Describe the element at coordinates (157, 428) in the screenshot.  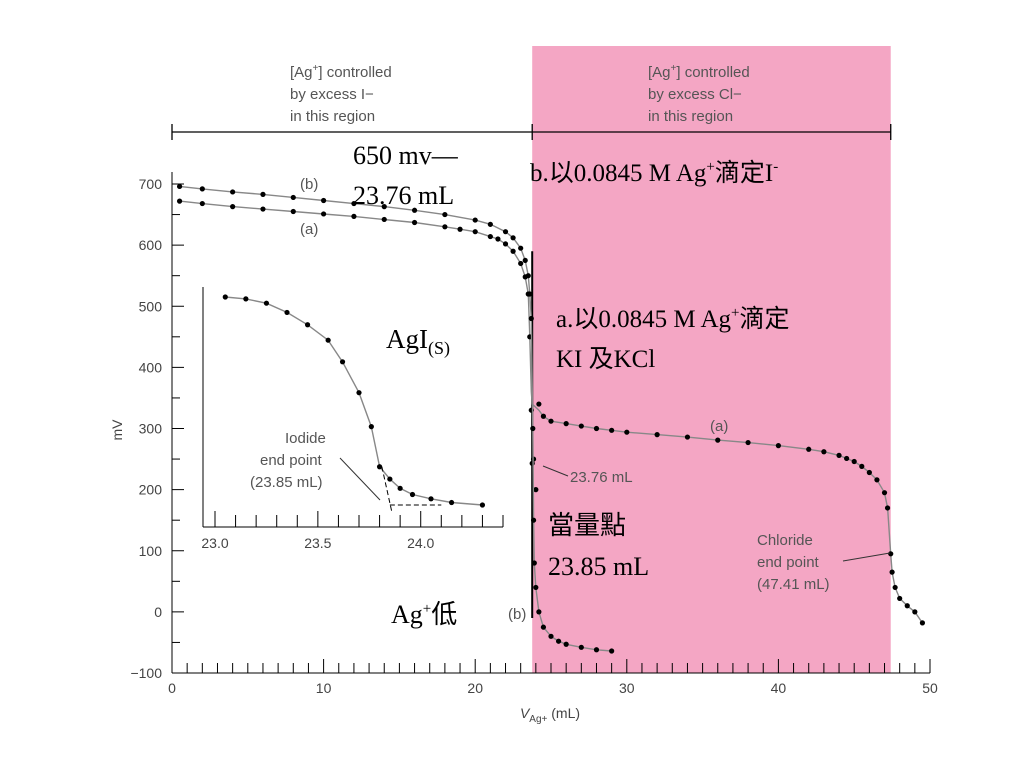
I see `y-axis-ticks: −100 0 100 200 300 400 500 600 700` at that location.